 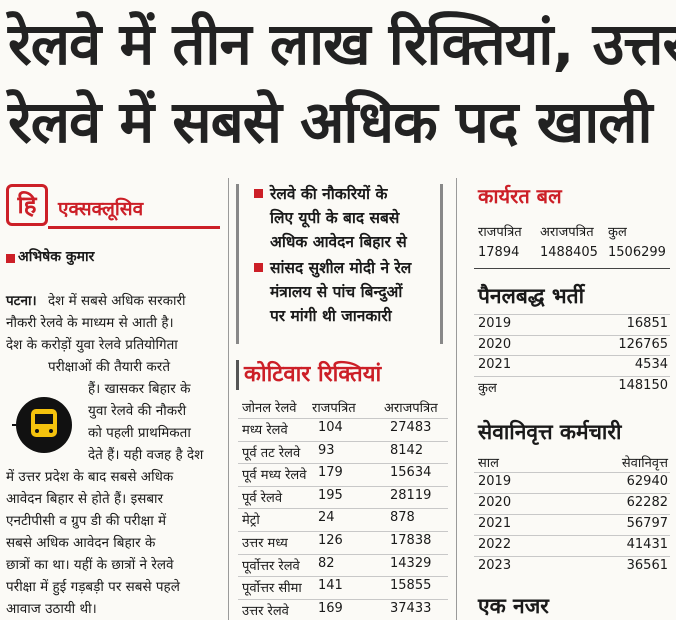 I want to click on bullet-line: रेलवे की नौकरियों के, so click(x=329, y=194).